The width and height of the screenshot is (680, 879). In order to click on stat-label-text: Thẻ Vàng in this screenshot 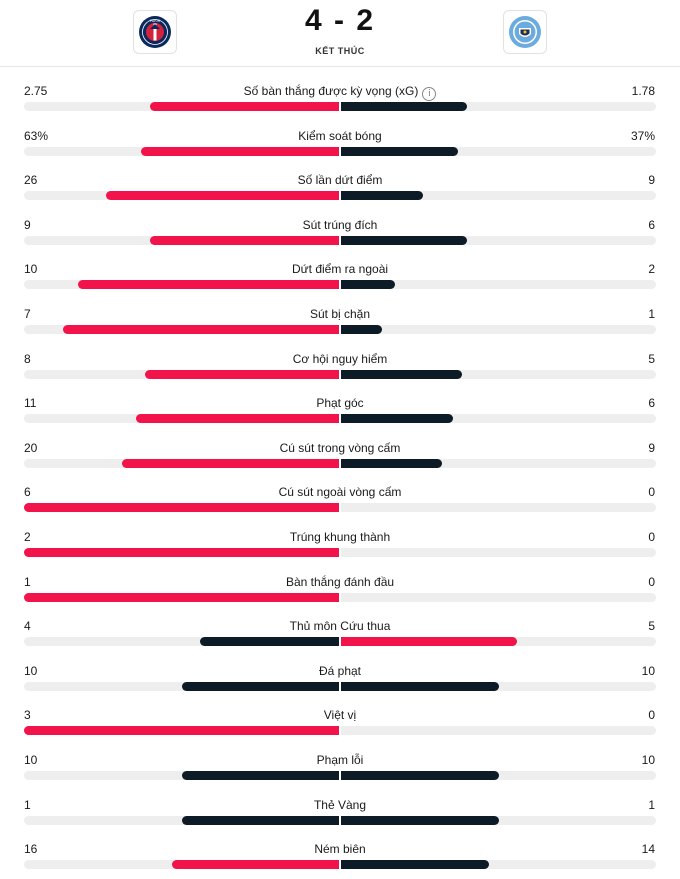, I will do `click(340, 804)`.